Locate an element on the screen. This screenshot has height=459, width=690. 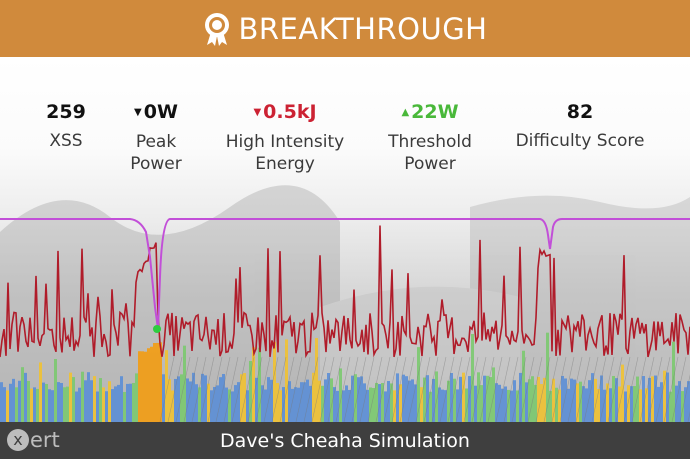
stat-hie-label: High Intensity Energy is located at coordinates (285, 152).